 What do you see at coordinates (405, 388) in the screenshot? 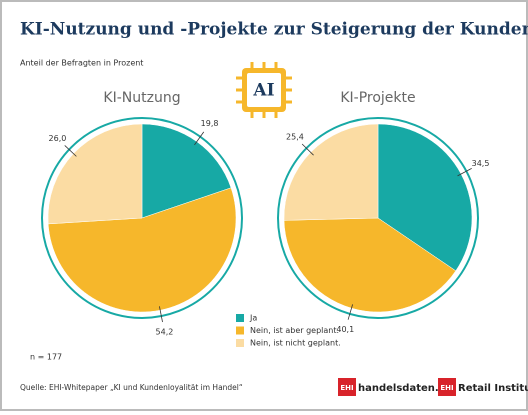
I see `logo-name: handelsdaten.de` at bounding box center [405, 388].